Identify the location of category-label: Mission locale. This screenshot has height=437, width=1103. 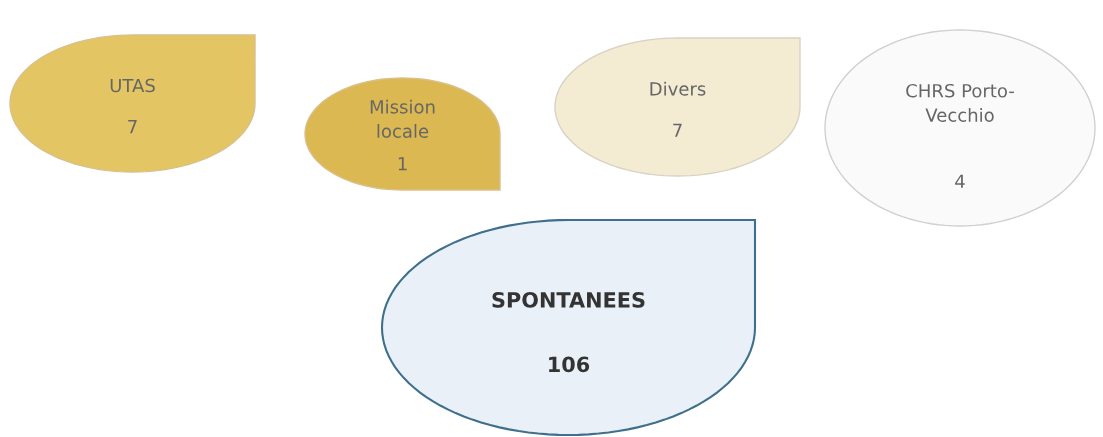
(402, 118).